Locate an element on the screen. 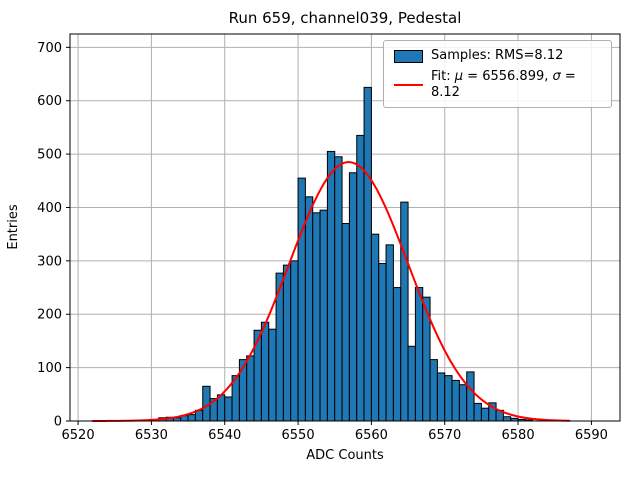 This screenshot has width=640, height=480. x-axis-label: ADC Counts is located at coordinates (345, 455).